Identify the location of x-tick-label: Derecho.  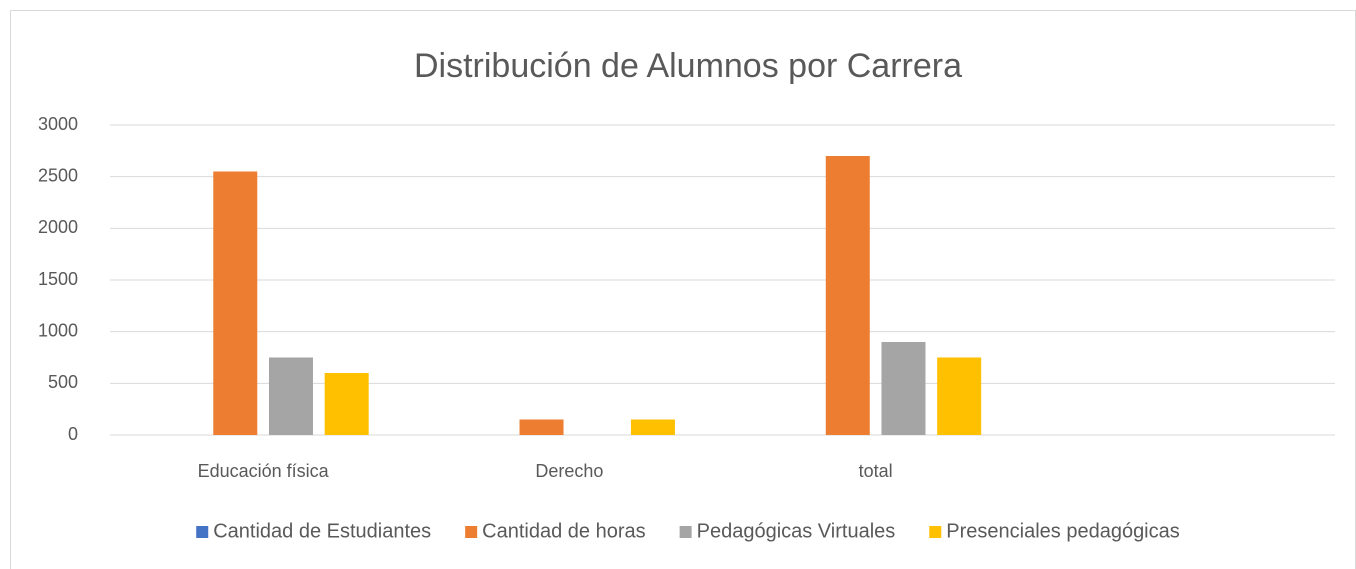
(569, 471).